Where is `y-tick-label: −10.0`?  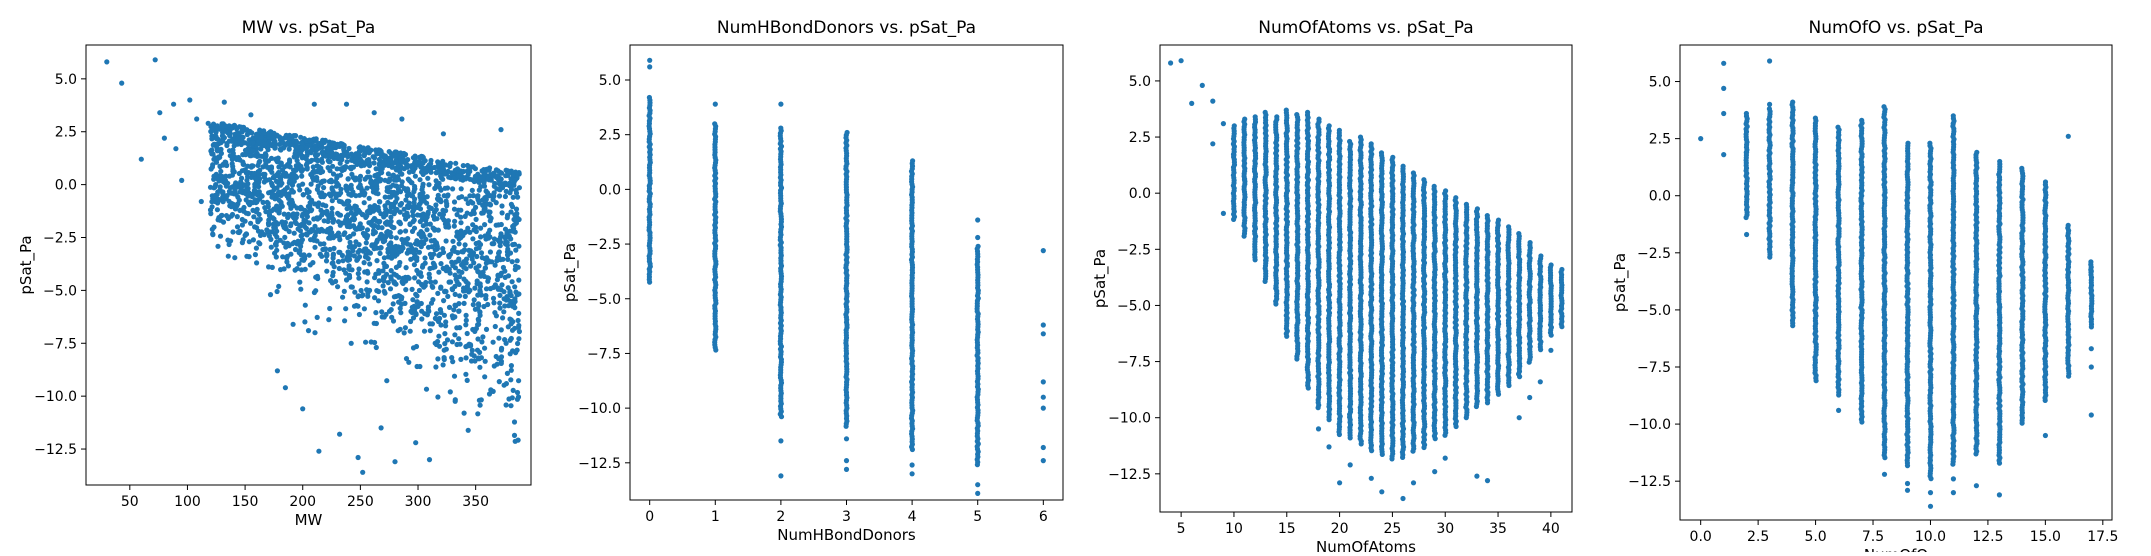 y-tick-label: −10.0 is located at coordinates (55, 397).